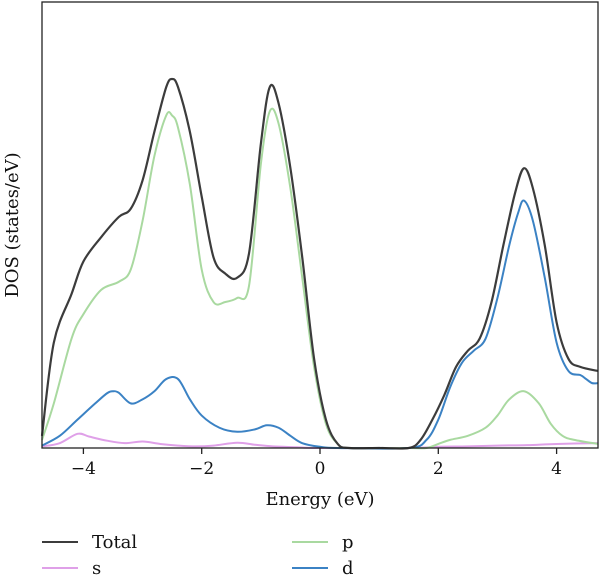 This screenshot has height=578, width=600. What do you see at coordinates (96, 568) in the screenshot?
I see `legend-label-s: s` at bounding box center [96, 568].